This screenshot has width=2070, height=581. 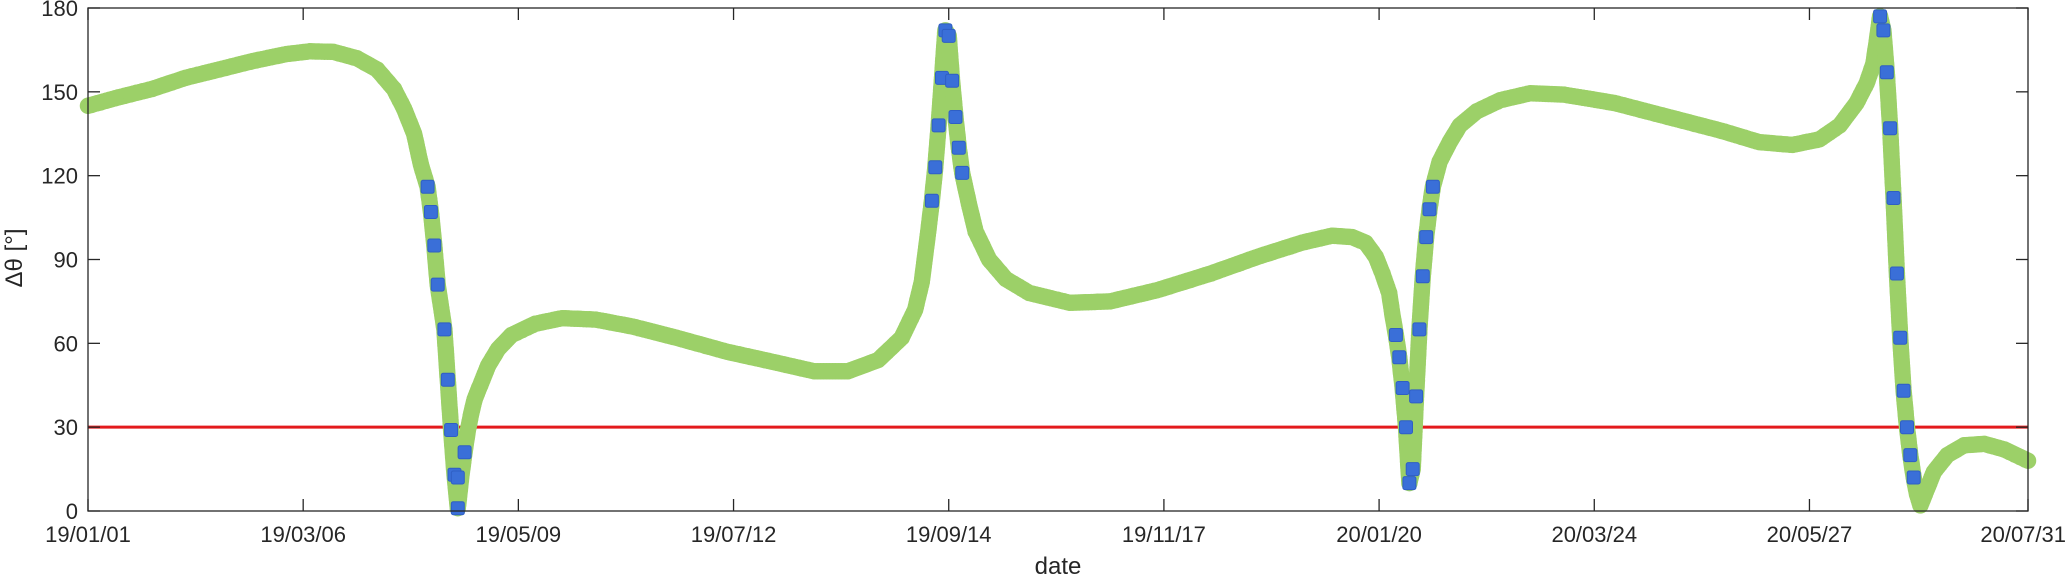 What do you see at coordinates (1810, 534) in the screenshot?
I see `x-tick-label: 20/05/27` at bounding box center [1810, 534].